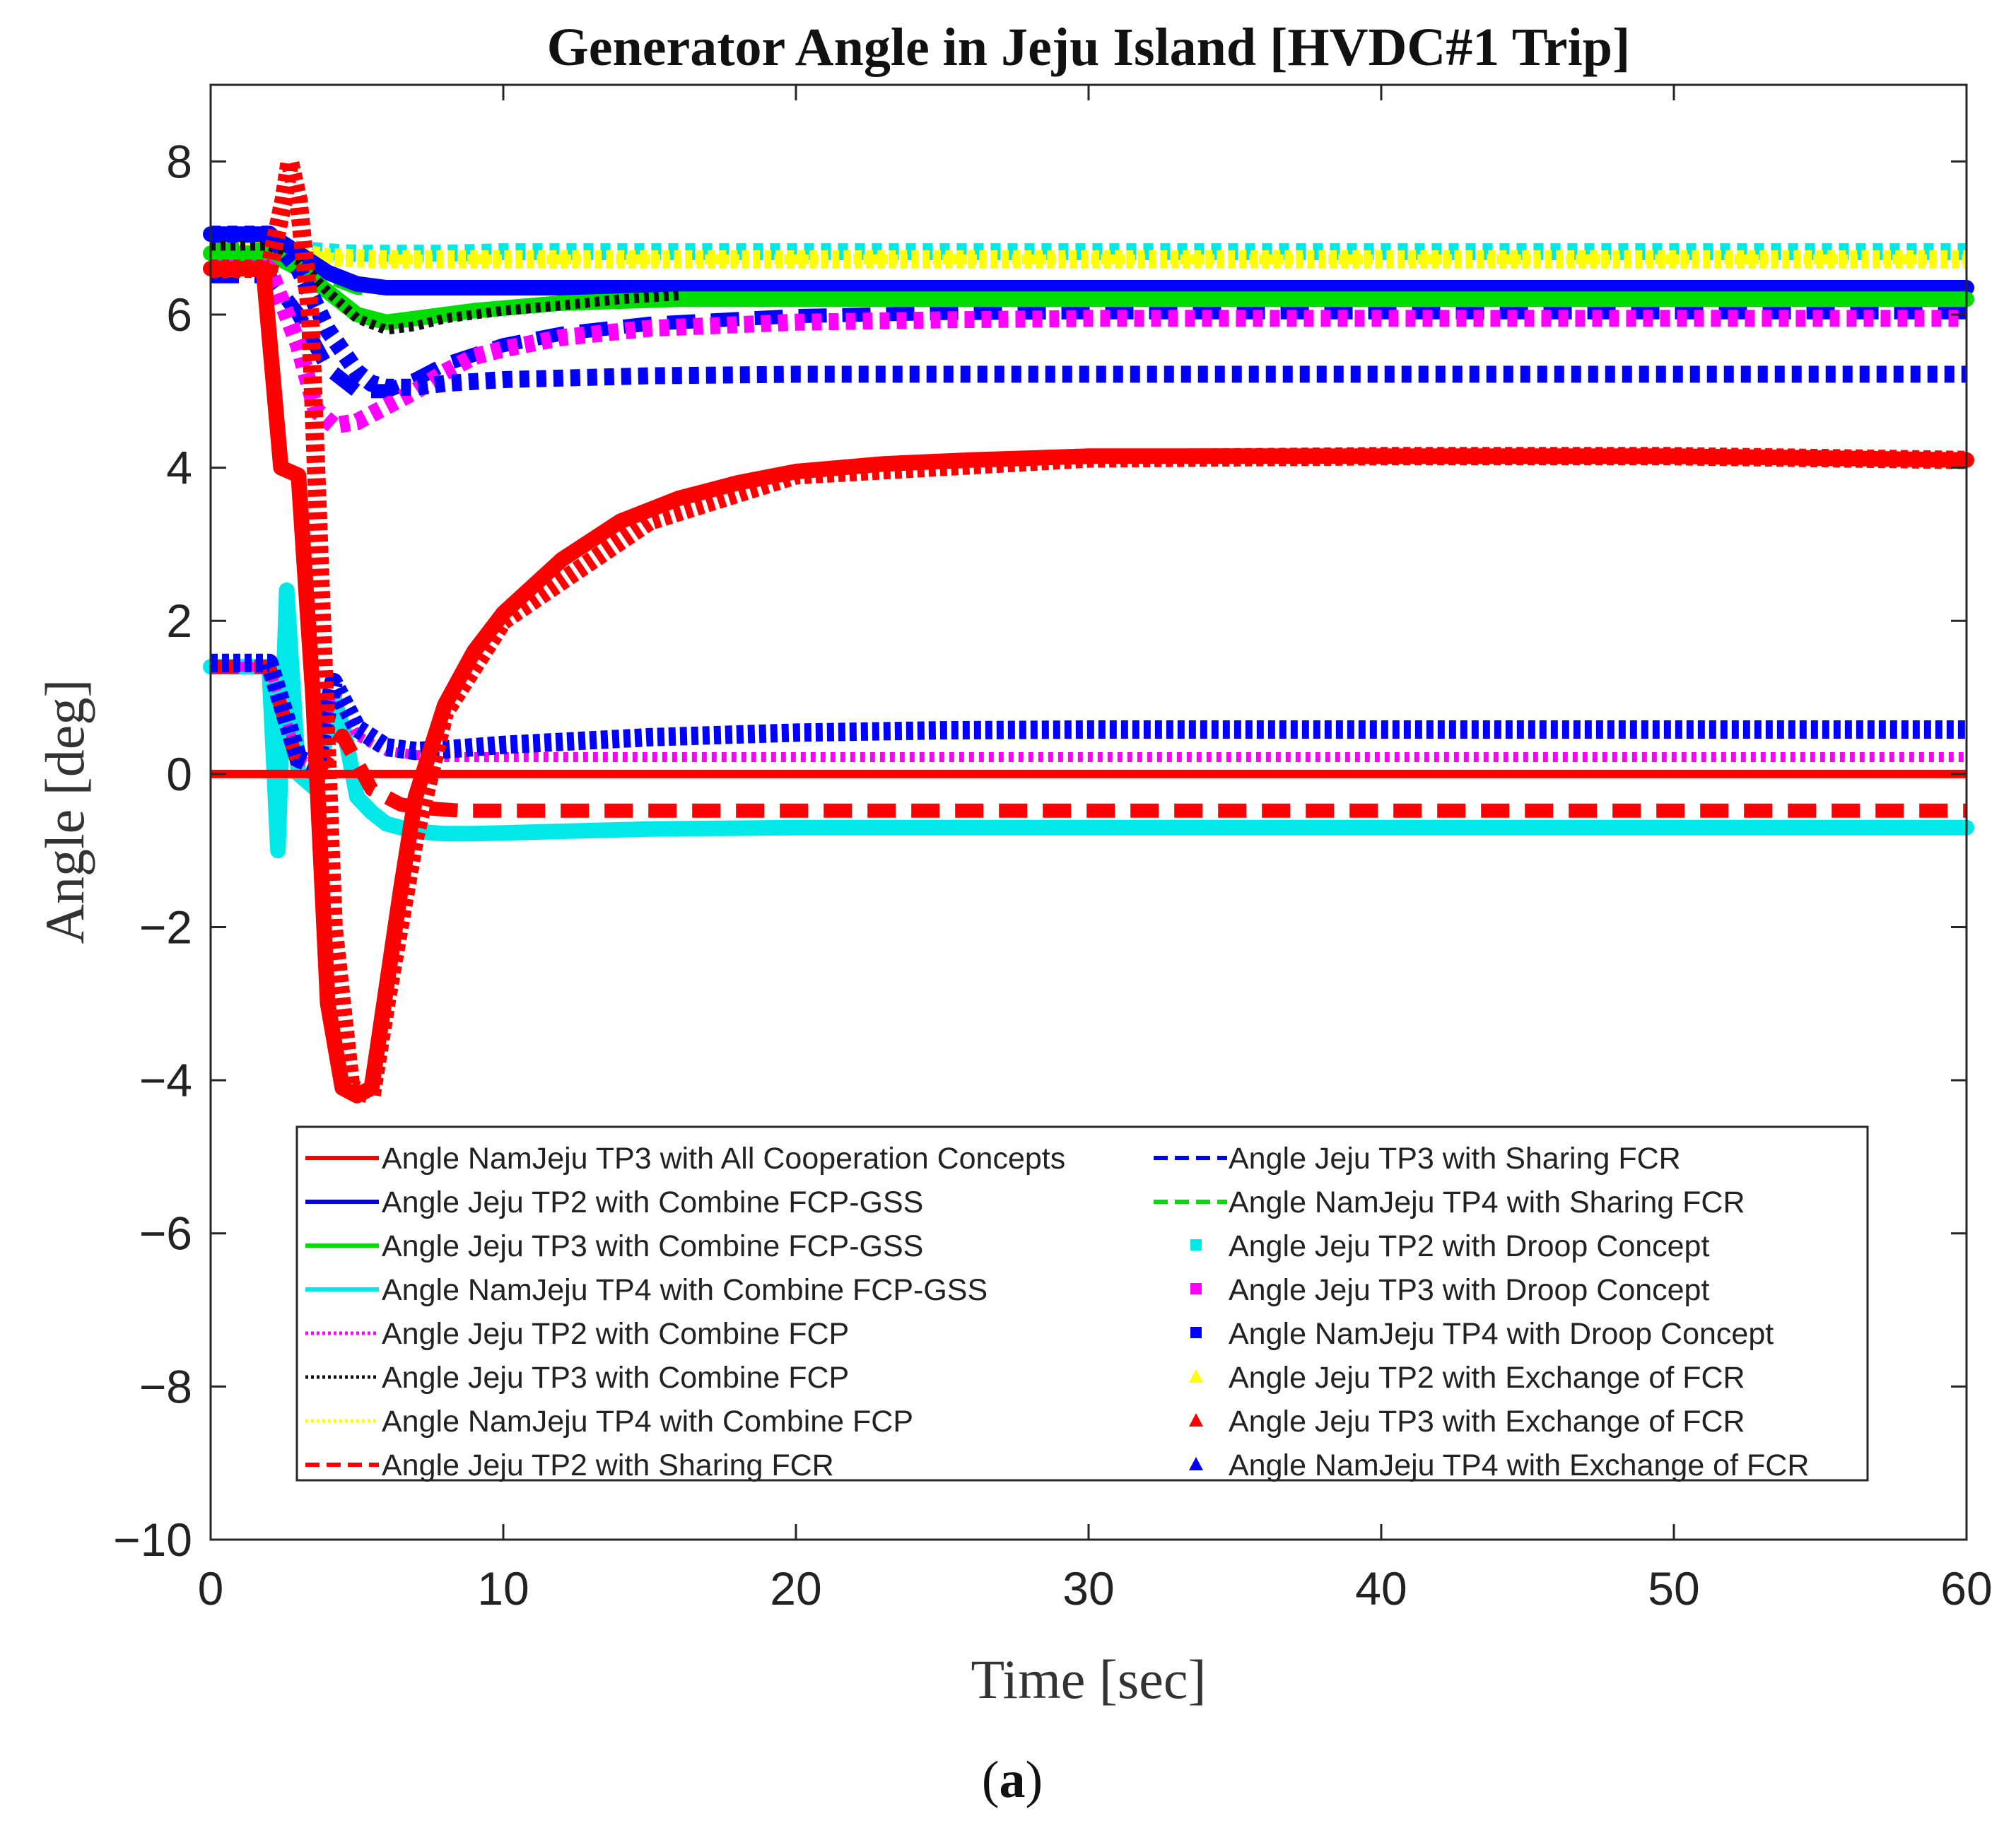  I want to click on x-tick-label: 50, so click(1673, 1588).